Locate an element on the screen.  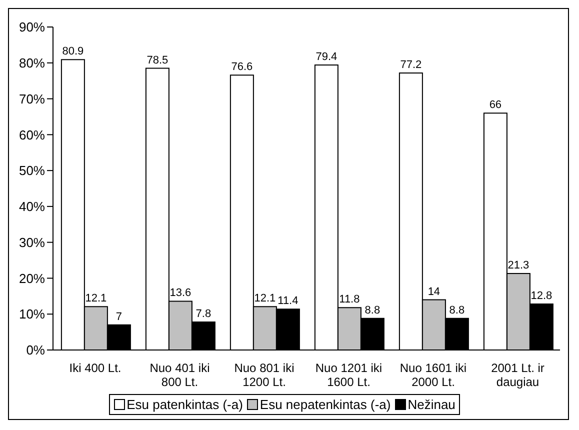
data-label: 21.3 is located at coordinates (519, 266).